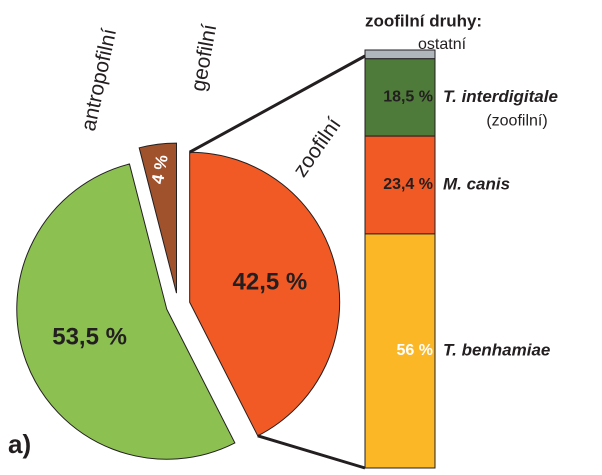  I want to click on pie-value-label: 4 %, so click(160, 169).